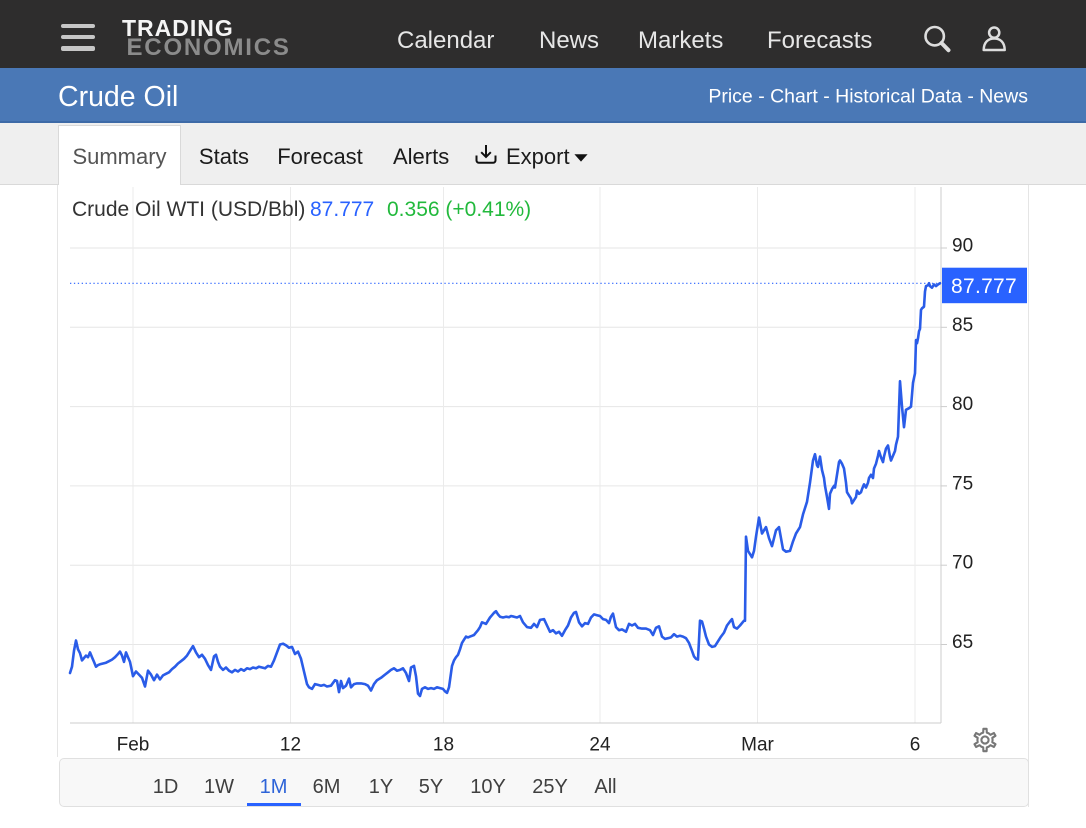 Image resolution: width=1086 pixels, height=828 pixels. I want to click on svg-text: 18, so click(443, 745).